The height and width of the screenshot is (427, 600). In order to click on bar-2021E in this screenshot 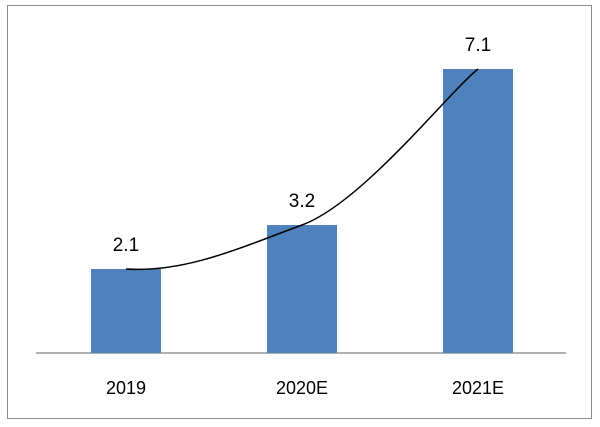, I will do `click(478, 211)`.